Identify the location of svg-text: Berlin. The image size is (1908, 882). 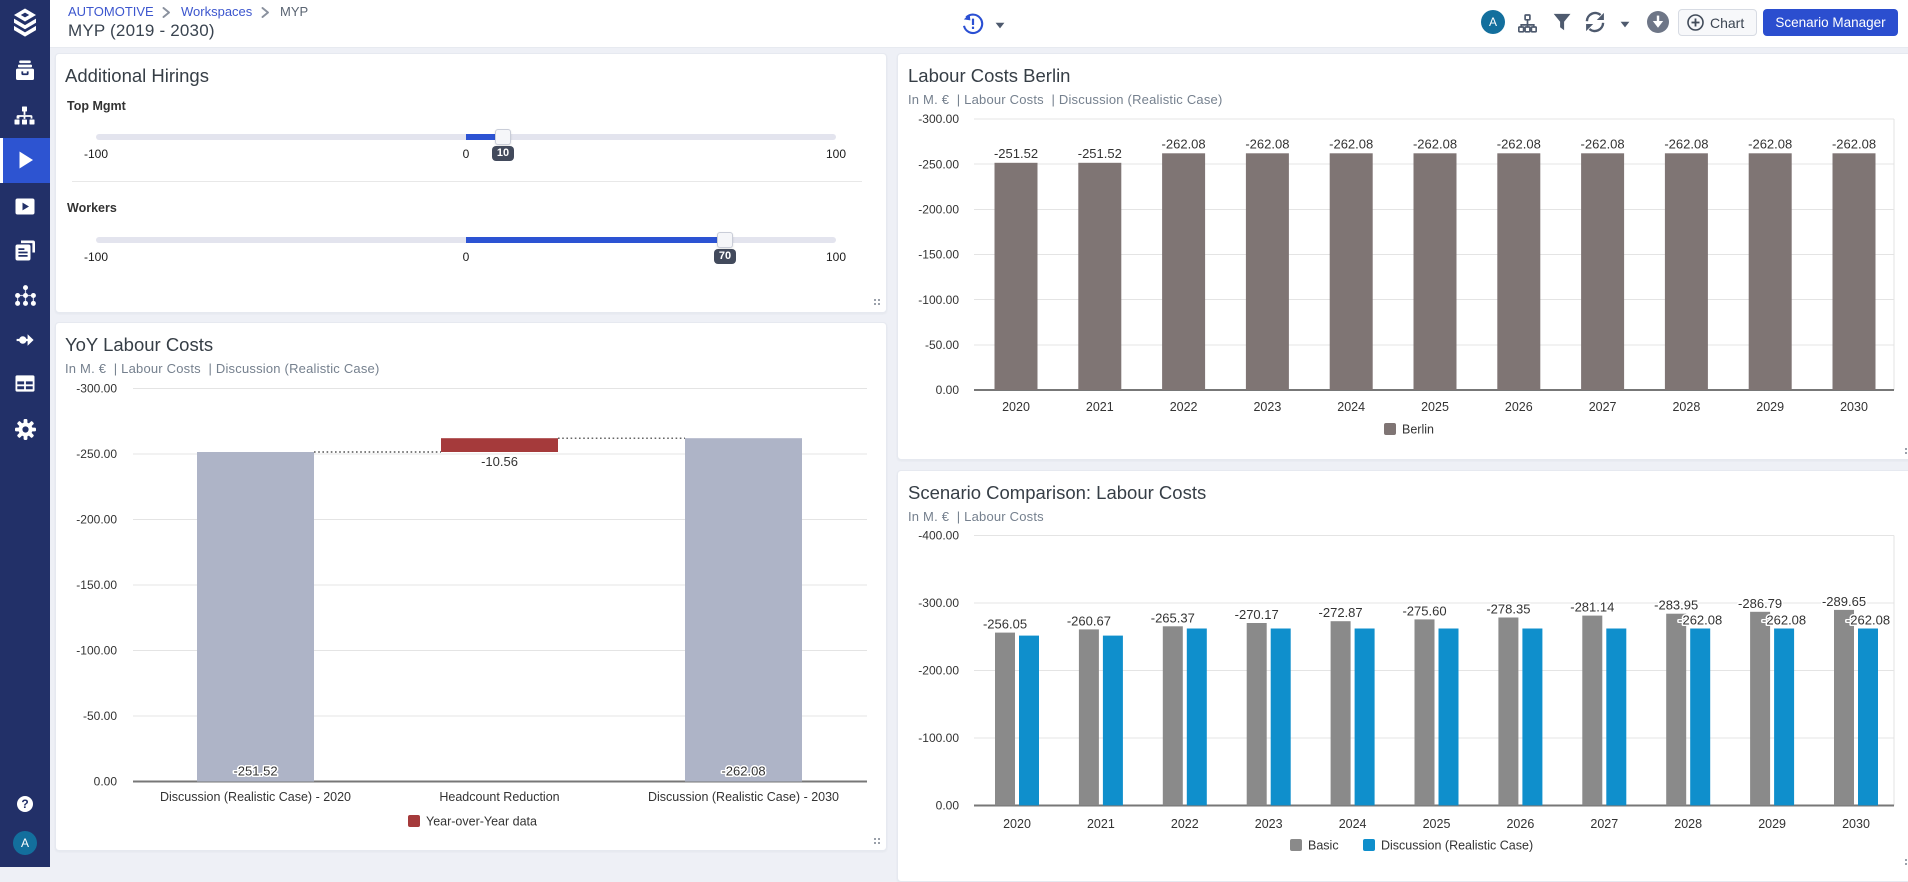
(1418, 430).